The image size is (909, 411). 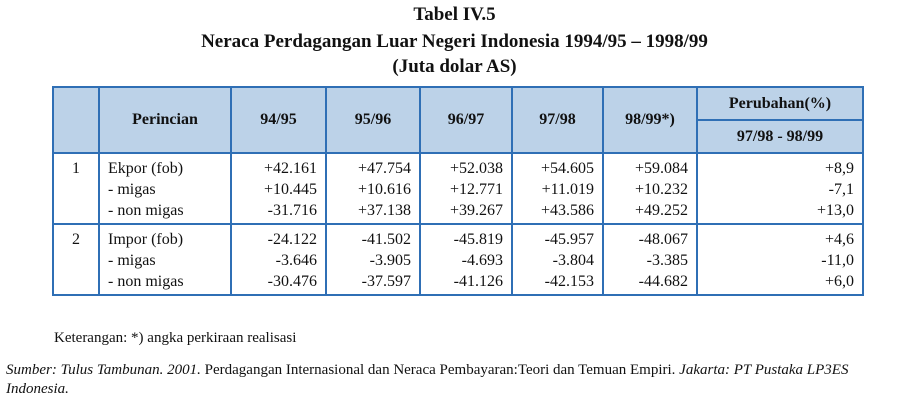 What do you see at coordinates (384, 210) in the screenshot?
I see `table-cell: +37.138` at bounding box center [384, 210].